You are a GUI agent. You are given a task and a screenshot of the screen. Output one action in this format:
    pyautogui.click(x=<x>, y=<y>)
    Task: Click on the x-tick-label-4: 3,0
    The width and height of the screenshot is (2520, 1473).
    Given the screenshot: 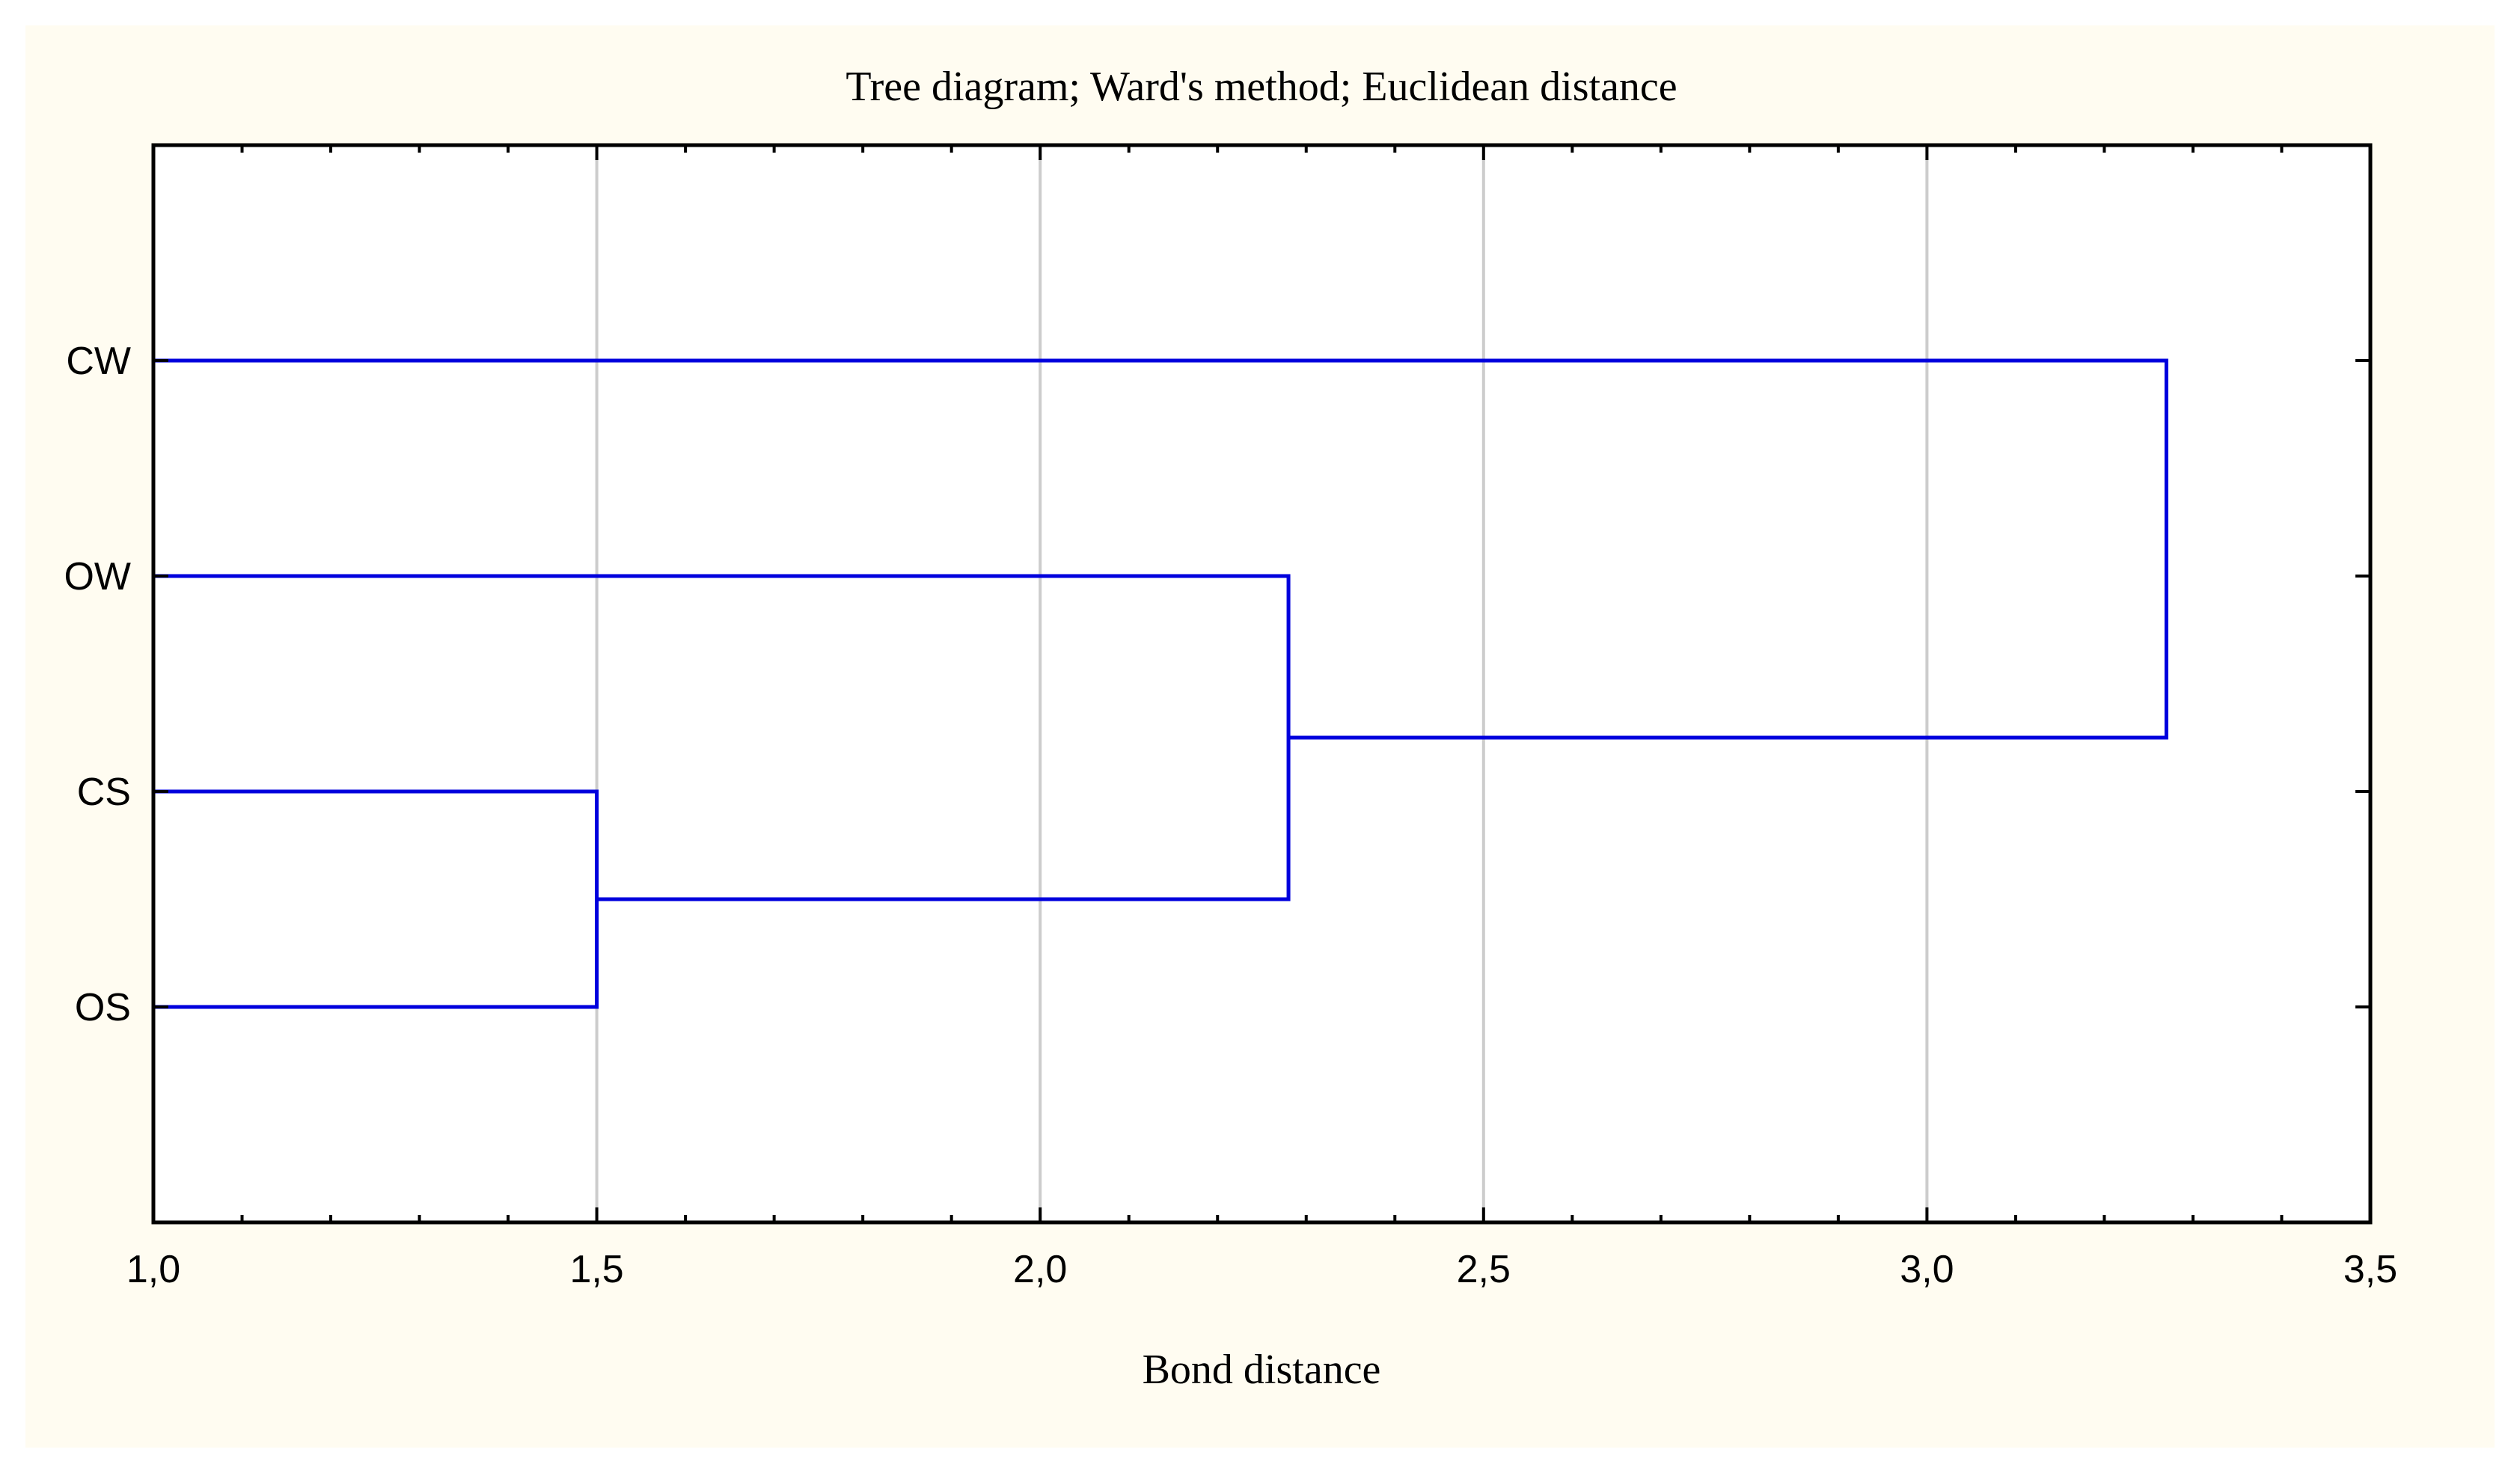 What is the action you would take?
    pyautogui.click(x=1927, y=1269)
    